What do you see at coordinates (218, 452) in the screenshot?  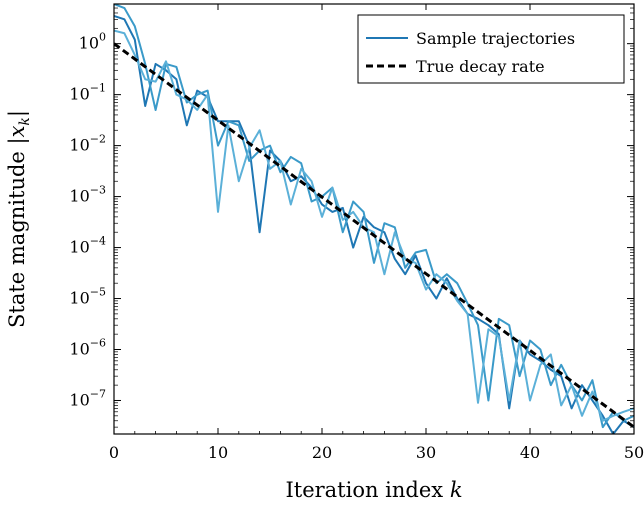 I see `x-tick-label-10: 10` at bounding box center [218, 452].